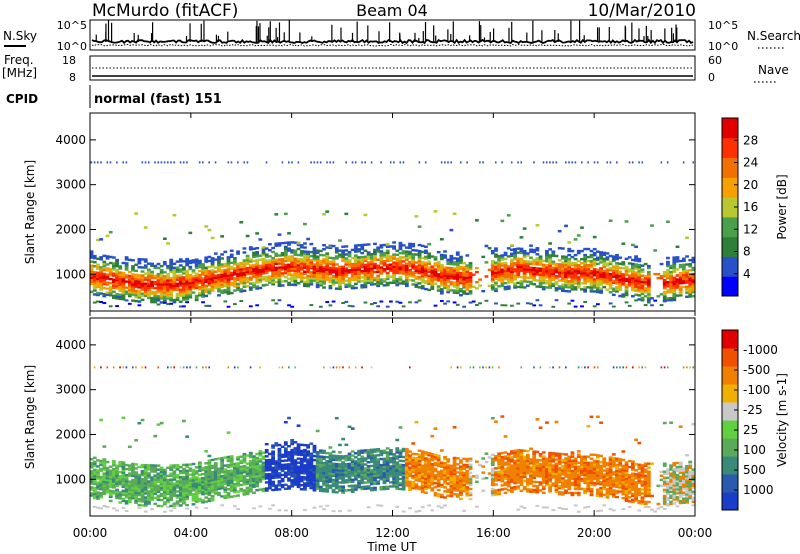 Image resolution: width=800 pixels, height=554 pixels. I want to click on power-colorbar-swatches, so click(730, 207).